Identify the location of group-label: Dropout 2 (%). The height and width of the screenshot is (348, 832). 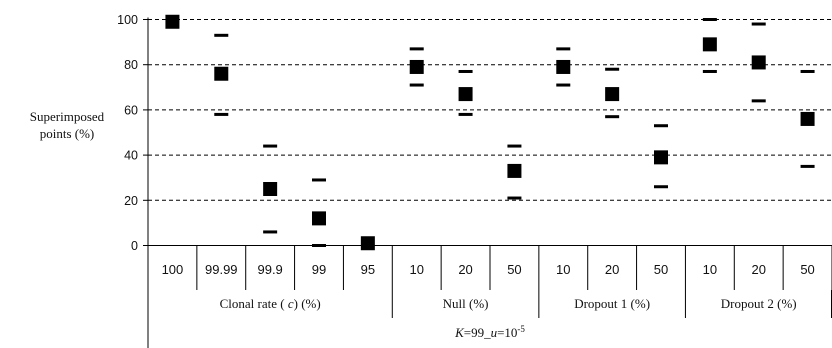
(759, 303).